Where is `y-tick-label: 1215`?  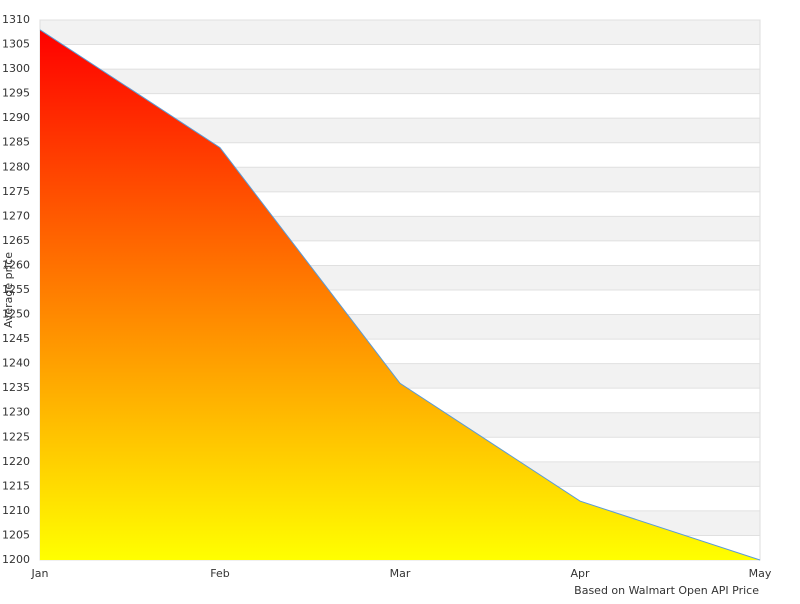 y-tick-label: 1215 is located at coordinates (16, 485).